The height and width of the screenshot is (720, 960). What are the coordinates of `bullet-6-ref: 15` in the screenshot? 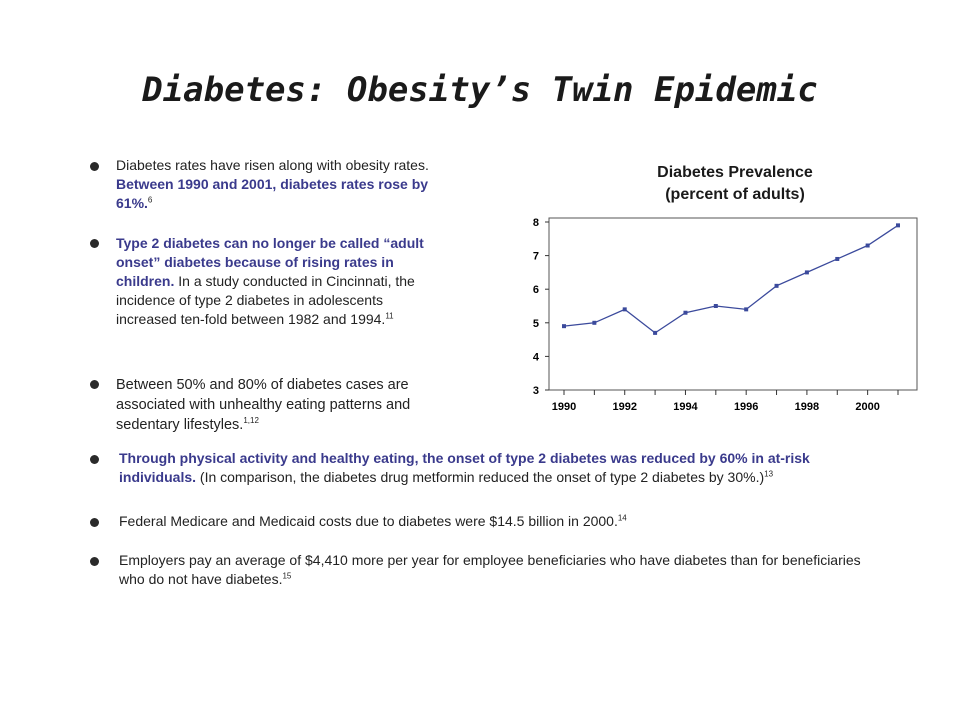 It's located at (287, 576).